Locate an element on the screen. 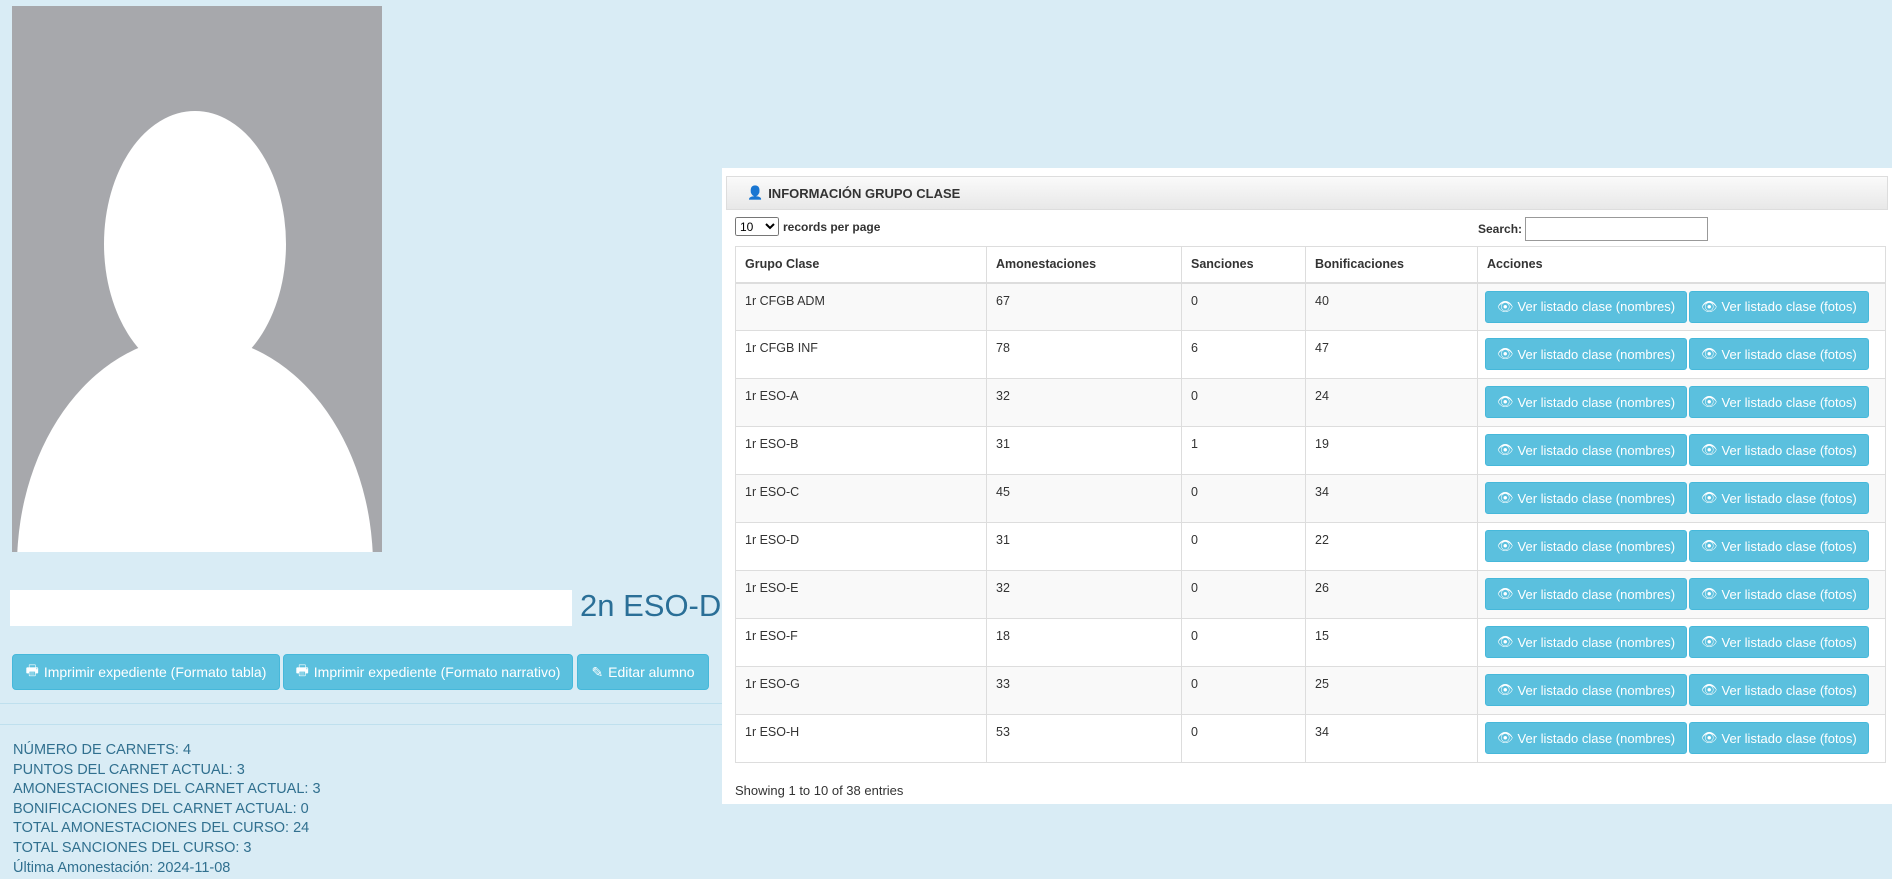 This screenshot has height=879, width=1892. cell-grupo: 1r ESO-A is located at coordinates (861, 402).